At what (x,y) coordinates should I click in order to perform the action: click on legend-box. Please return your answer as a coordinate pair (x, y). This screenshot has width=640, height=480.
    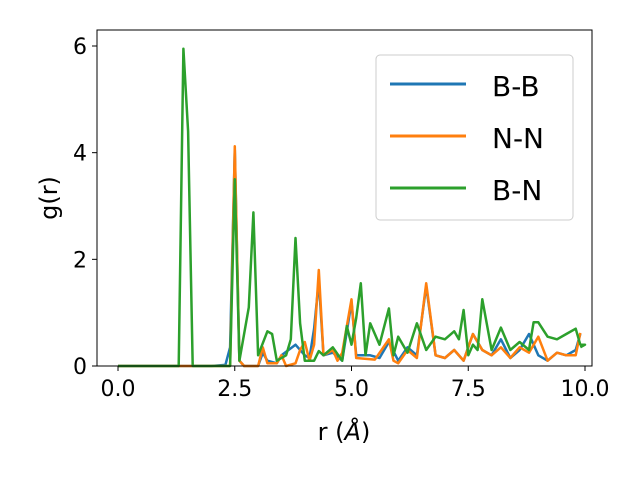
    Looking at the image, I should click on (474, 137).